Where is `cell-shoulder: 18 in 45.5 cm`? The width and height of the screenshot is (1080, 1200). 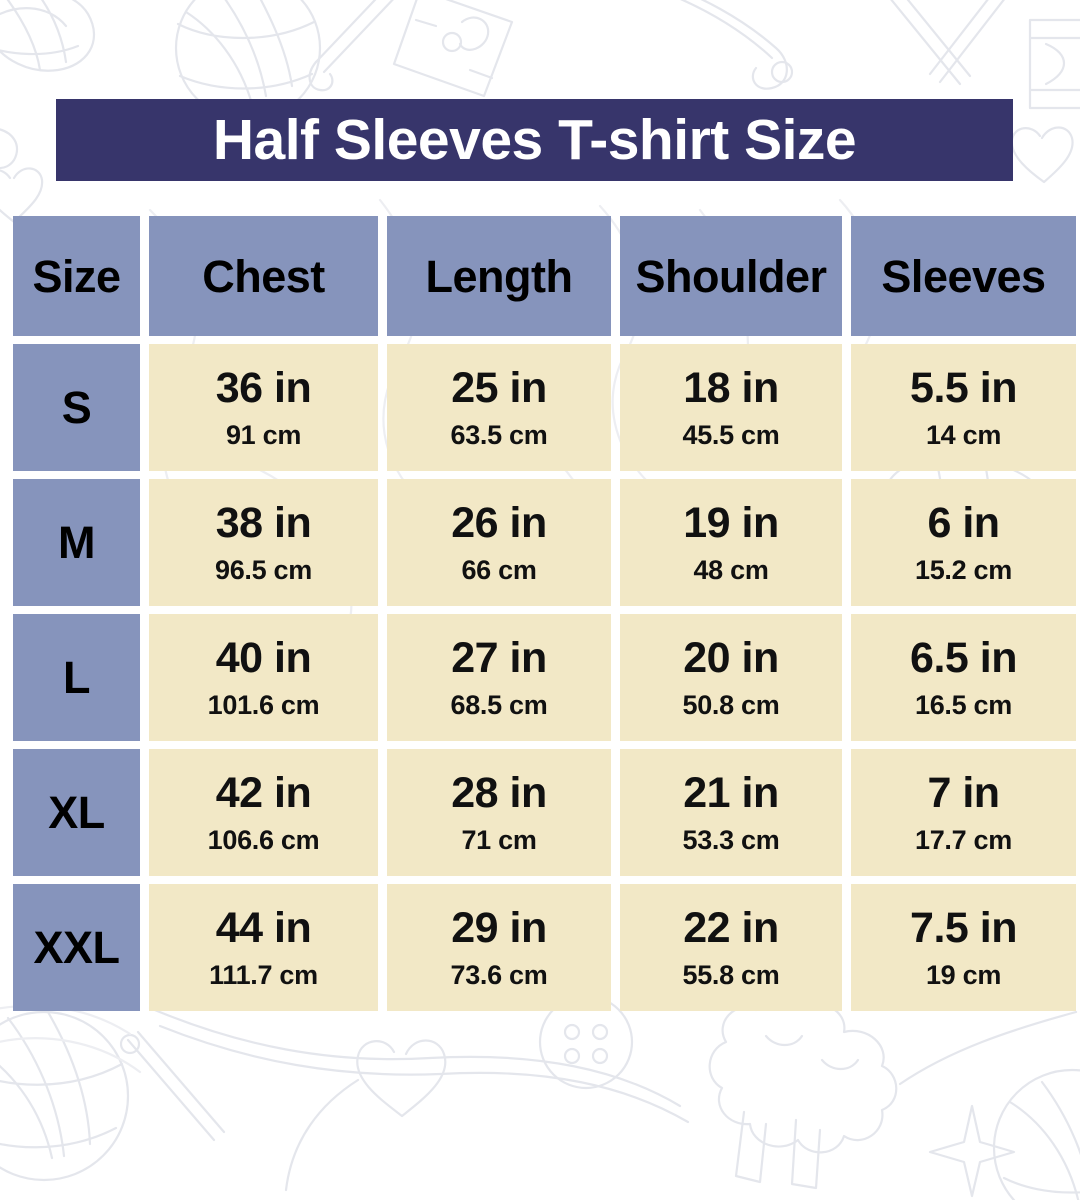 cell-shoulder: 18 in 45.5 cm is located at coordinates (731, 407).